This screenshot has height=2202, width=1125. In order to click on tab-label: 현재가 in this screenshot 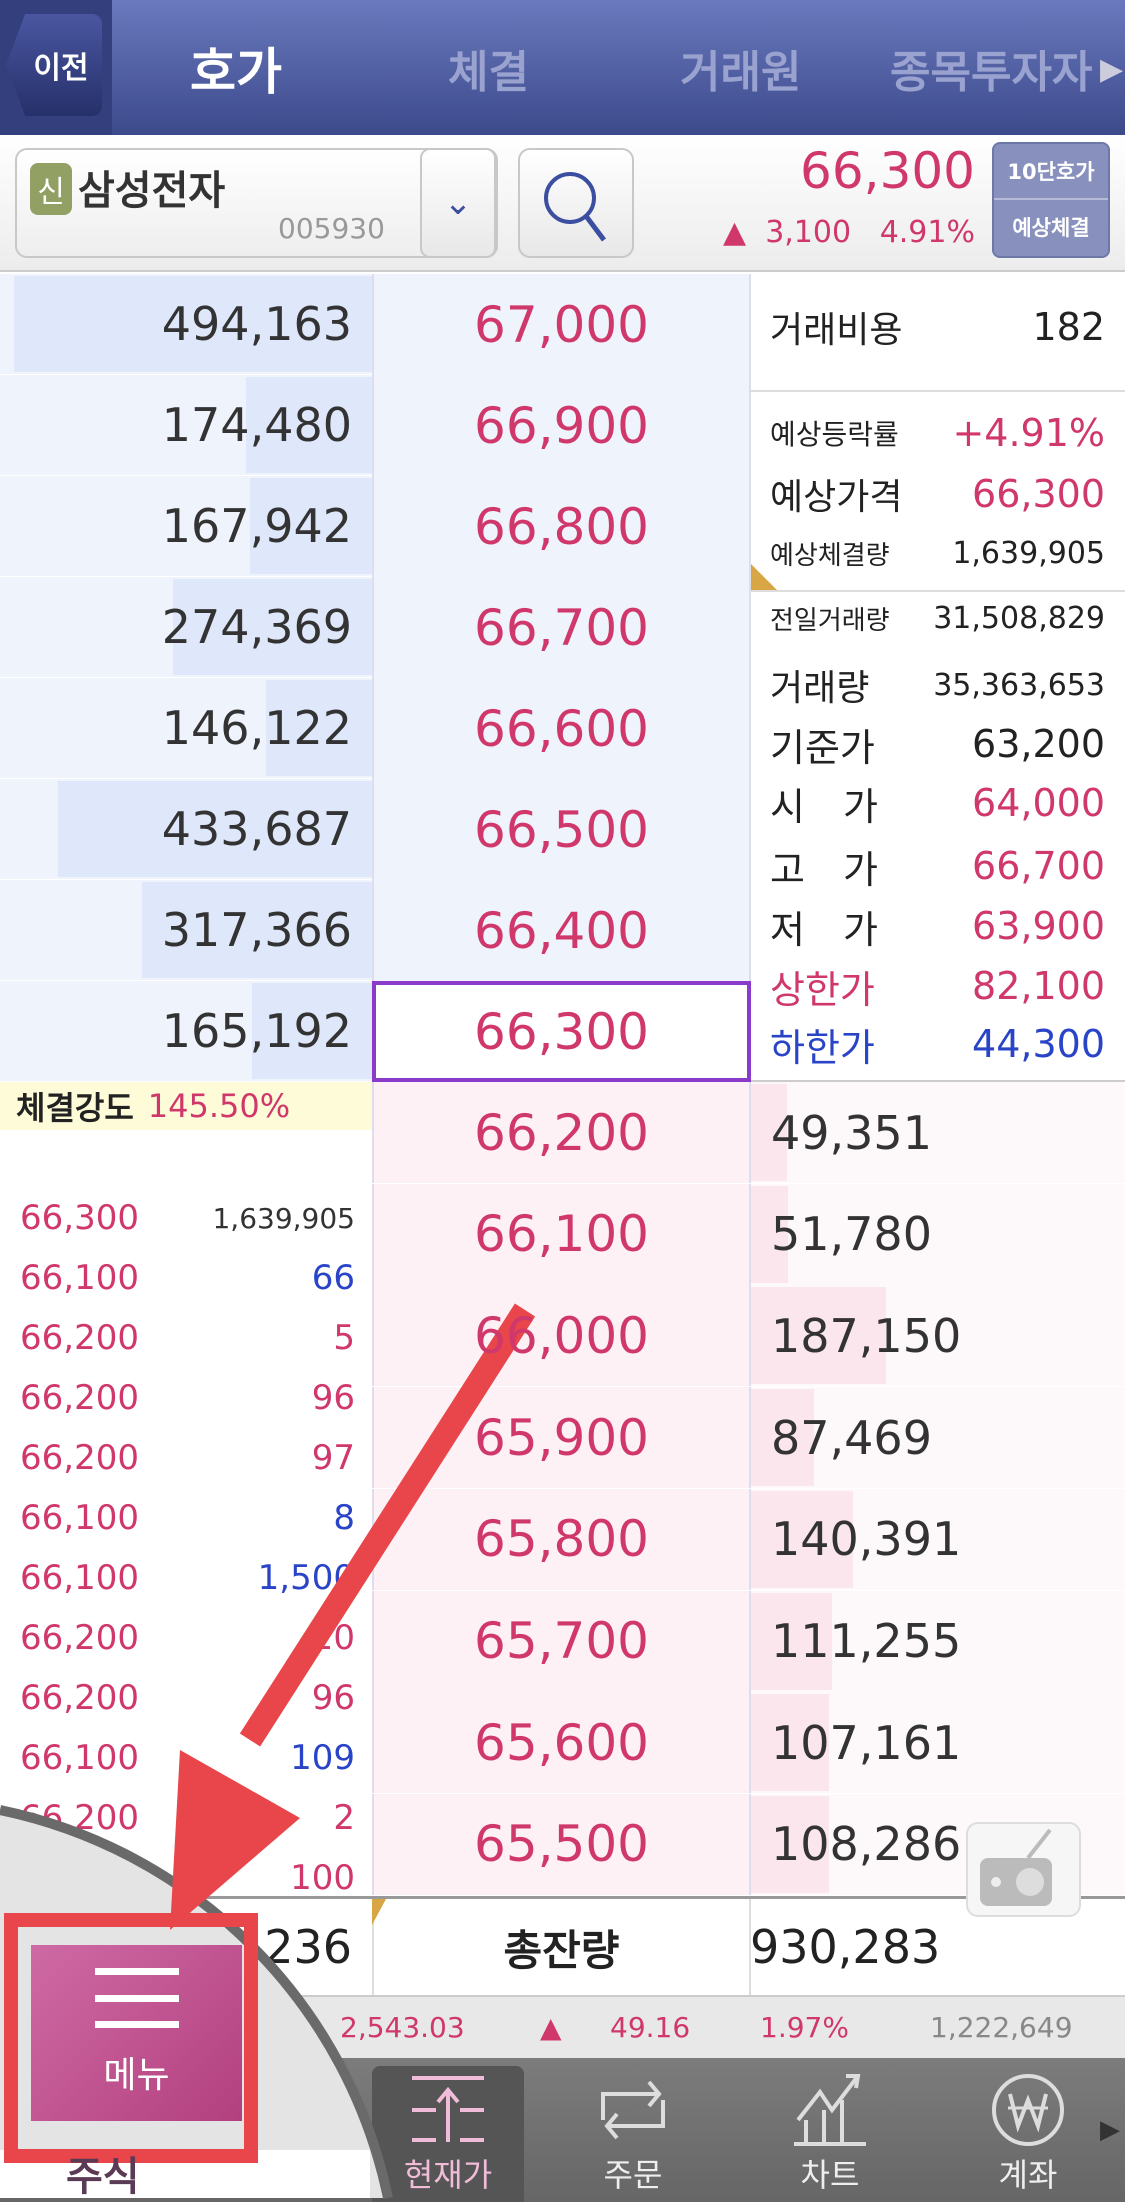, I will do `click(448, 2175)`.